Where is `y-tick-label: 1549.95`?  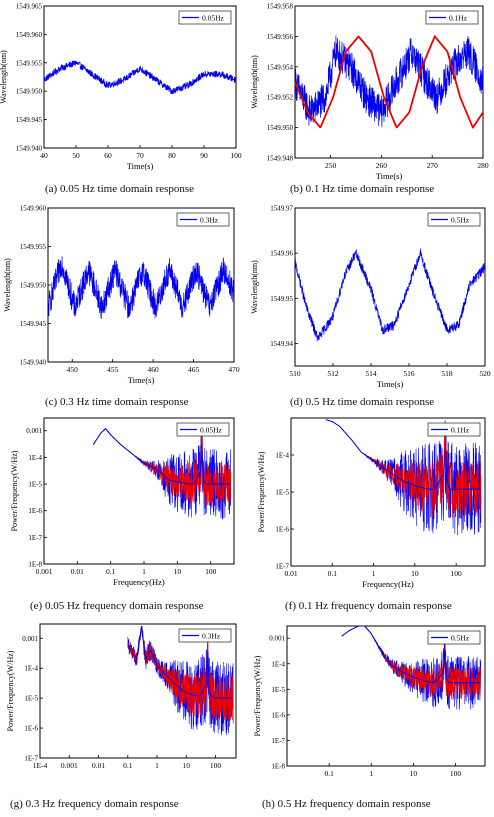
y-tick-label: 1549.95 is located at coordinates (281, 299).